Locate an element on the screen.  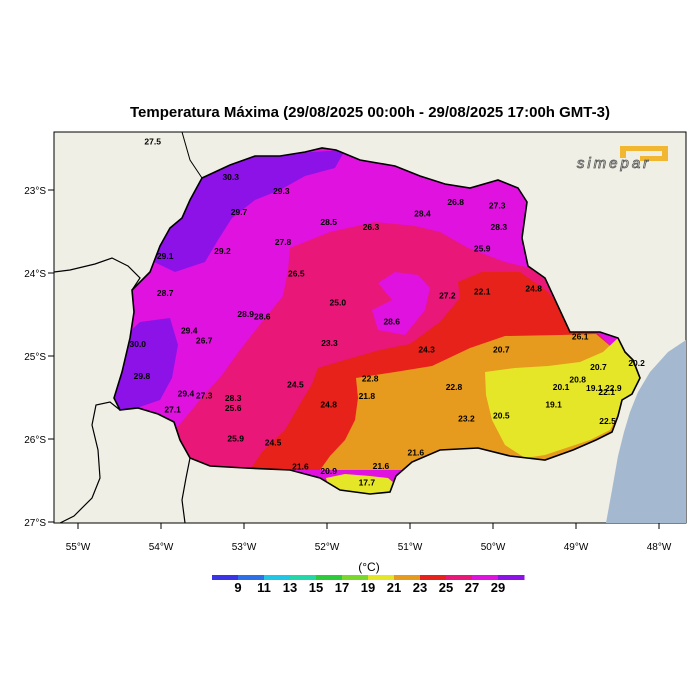
station-value: 28.4 is located at coordinates (422, 214).